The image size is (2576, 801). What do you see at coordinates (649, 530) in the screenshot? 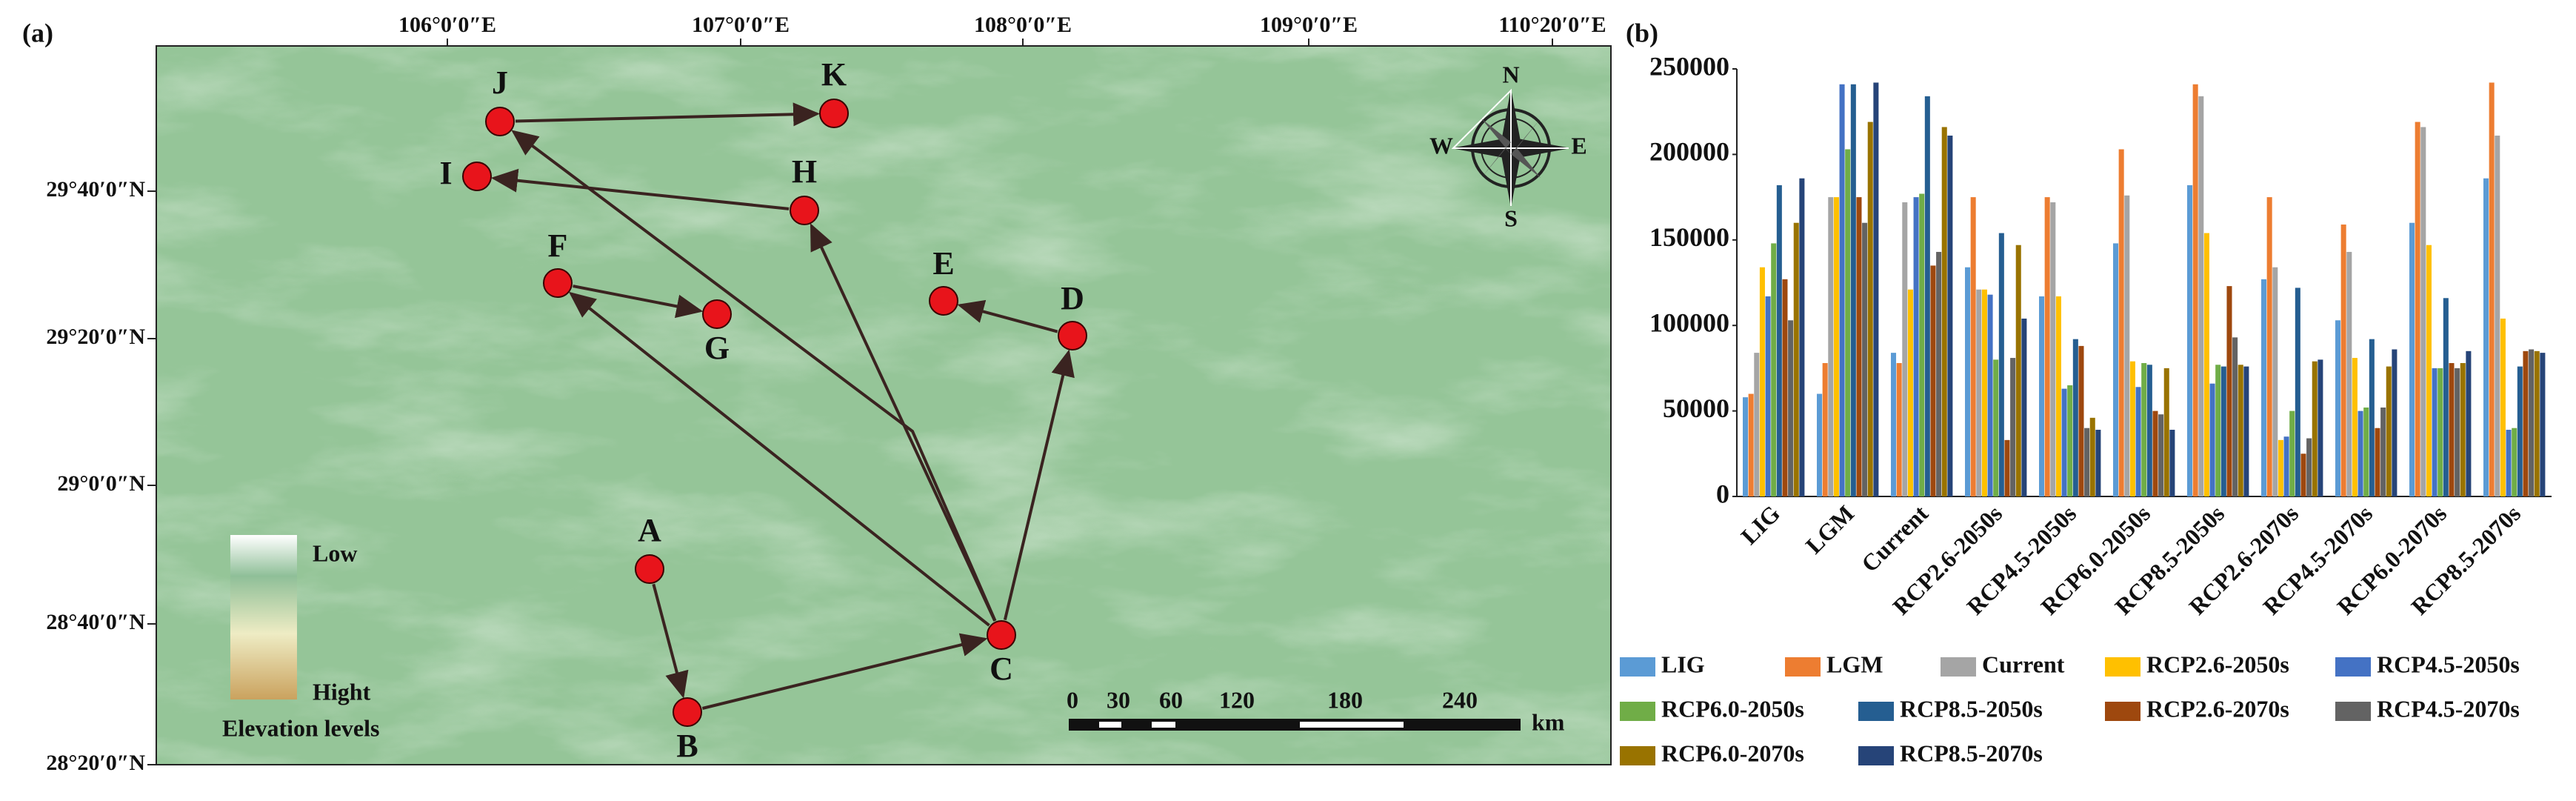
I see `site-label: A` at bounding box center [649, 530].